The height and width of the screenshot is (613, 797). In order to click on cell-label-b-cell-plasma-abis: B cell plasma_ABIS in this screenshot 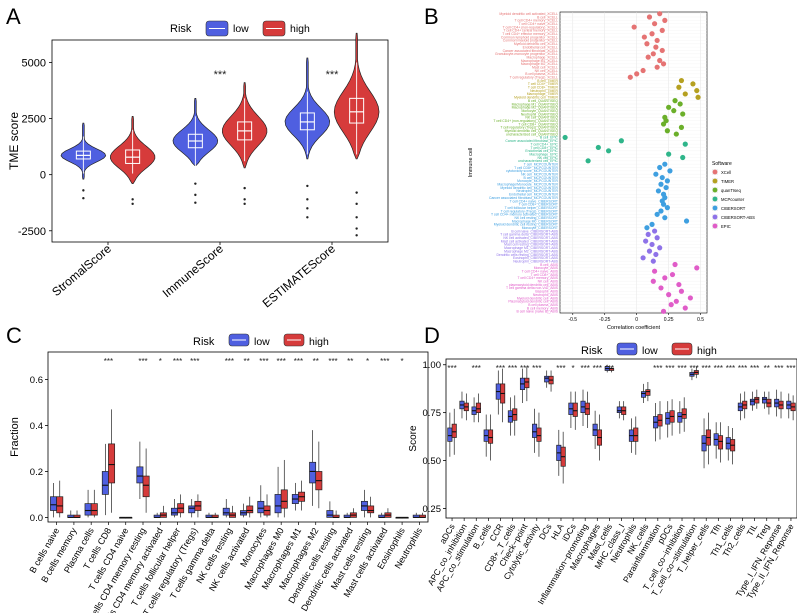, I will do `click(543, 305)`.